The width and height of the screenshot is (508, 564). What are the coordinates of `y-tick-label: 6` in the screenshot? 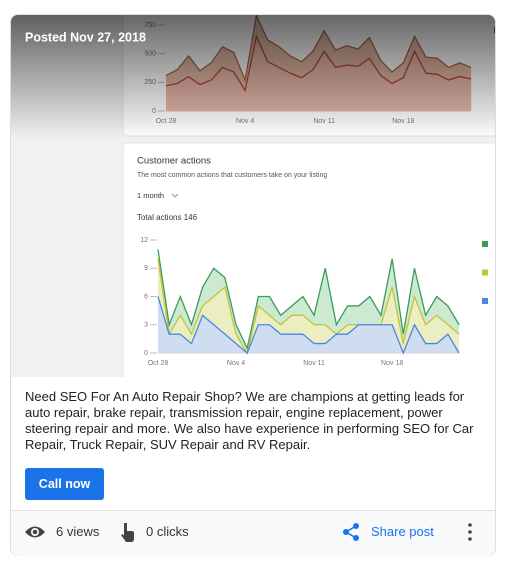 It's located at (146, 296).